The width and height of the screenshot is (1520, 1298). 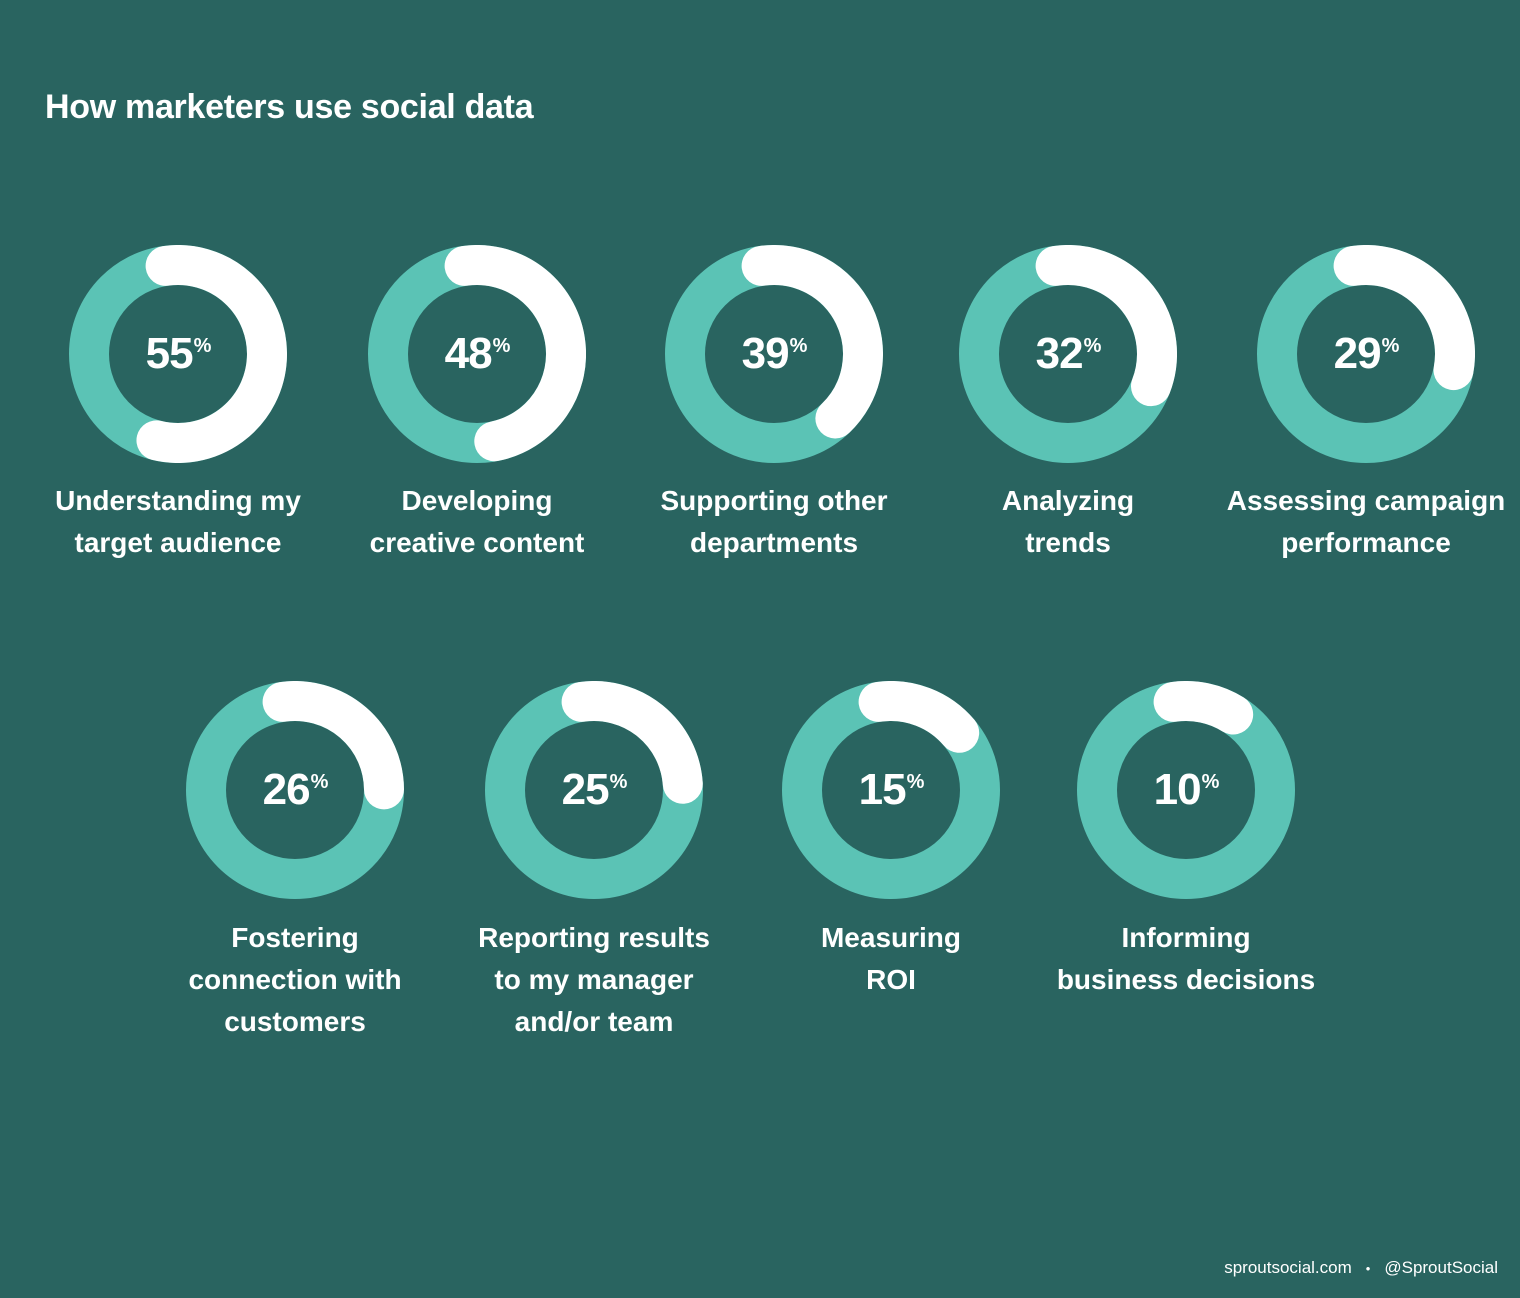 I want to click on donut-value-number: 10, so click(x=1177, y=789).